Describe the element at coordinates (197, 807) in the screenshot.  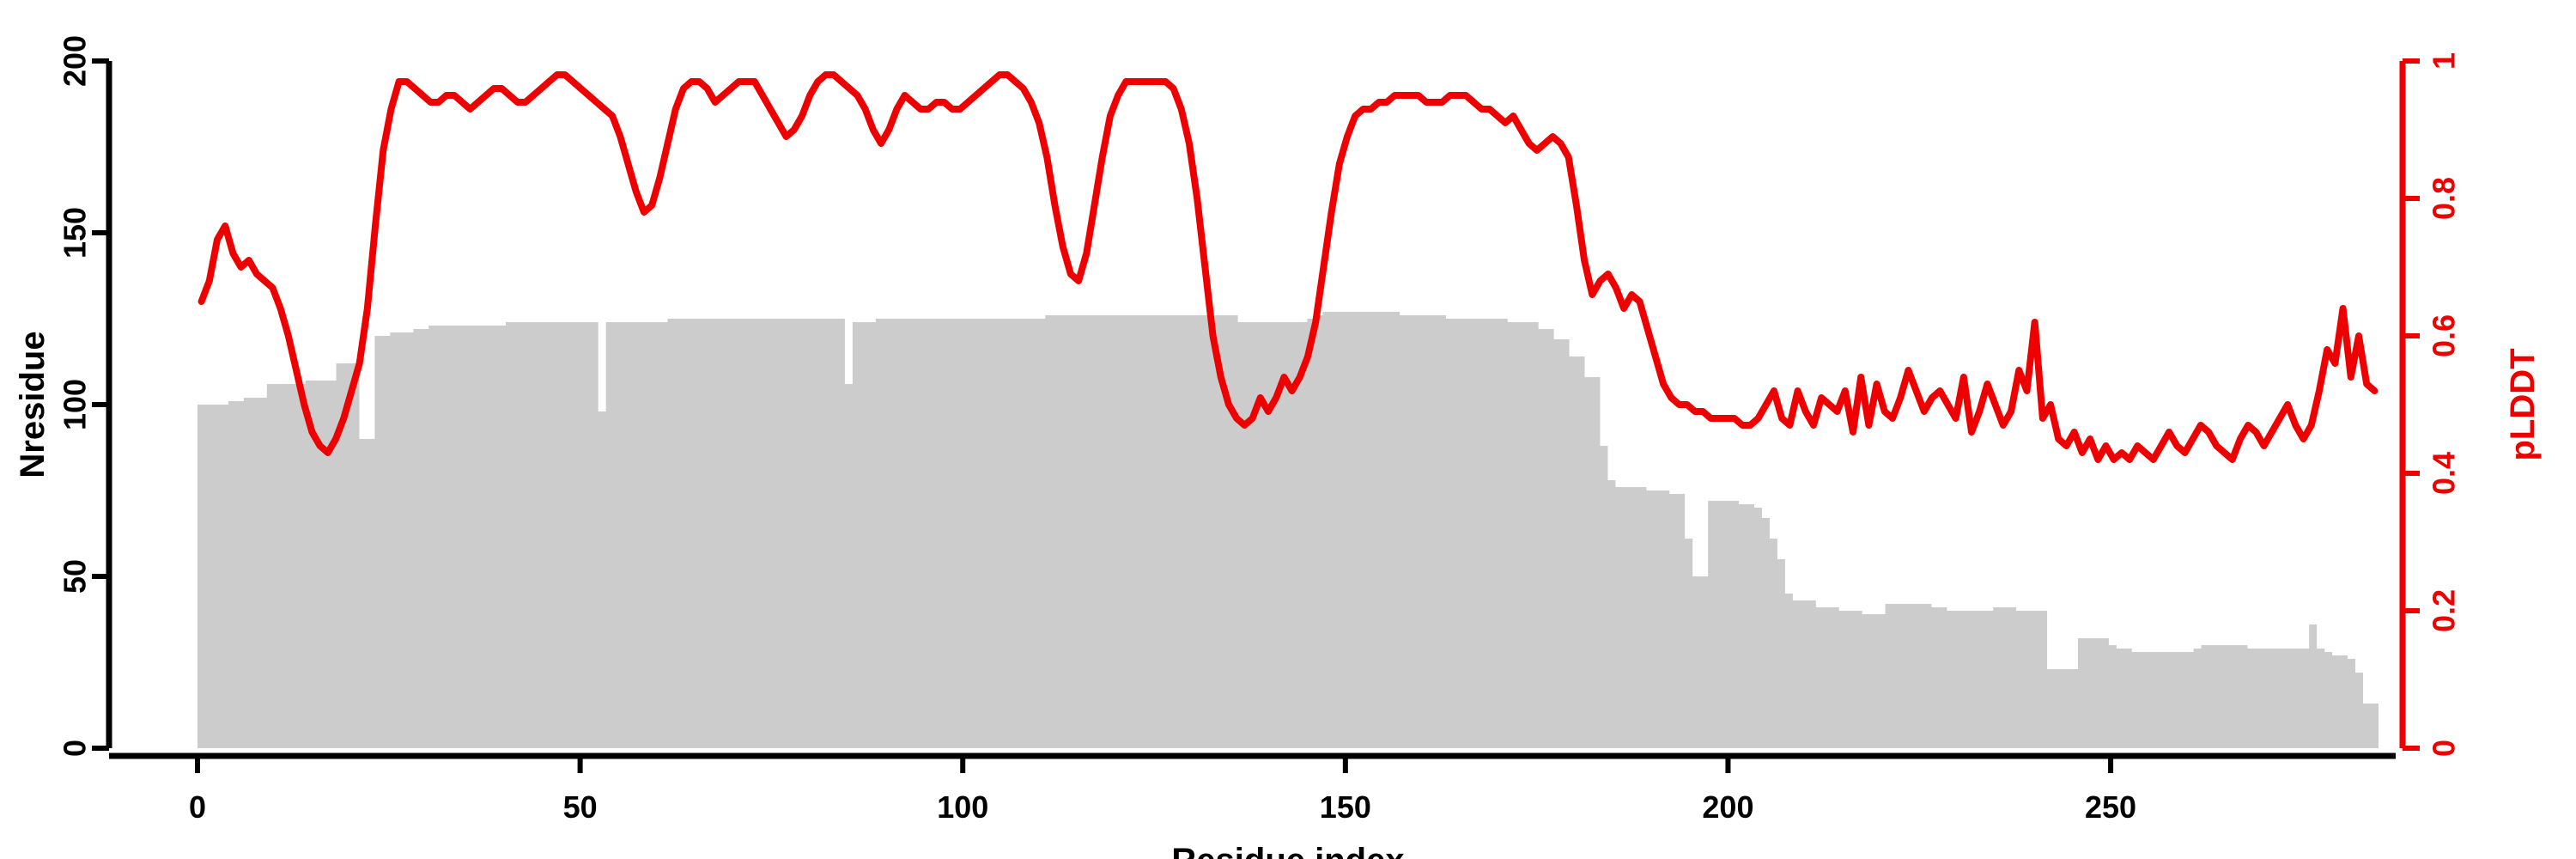
I see `x-tick-label: 0` at that location.